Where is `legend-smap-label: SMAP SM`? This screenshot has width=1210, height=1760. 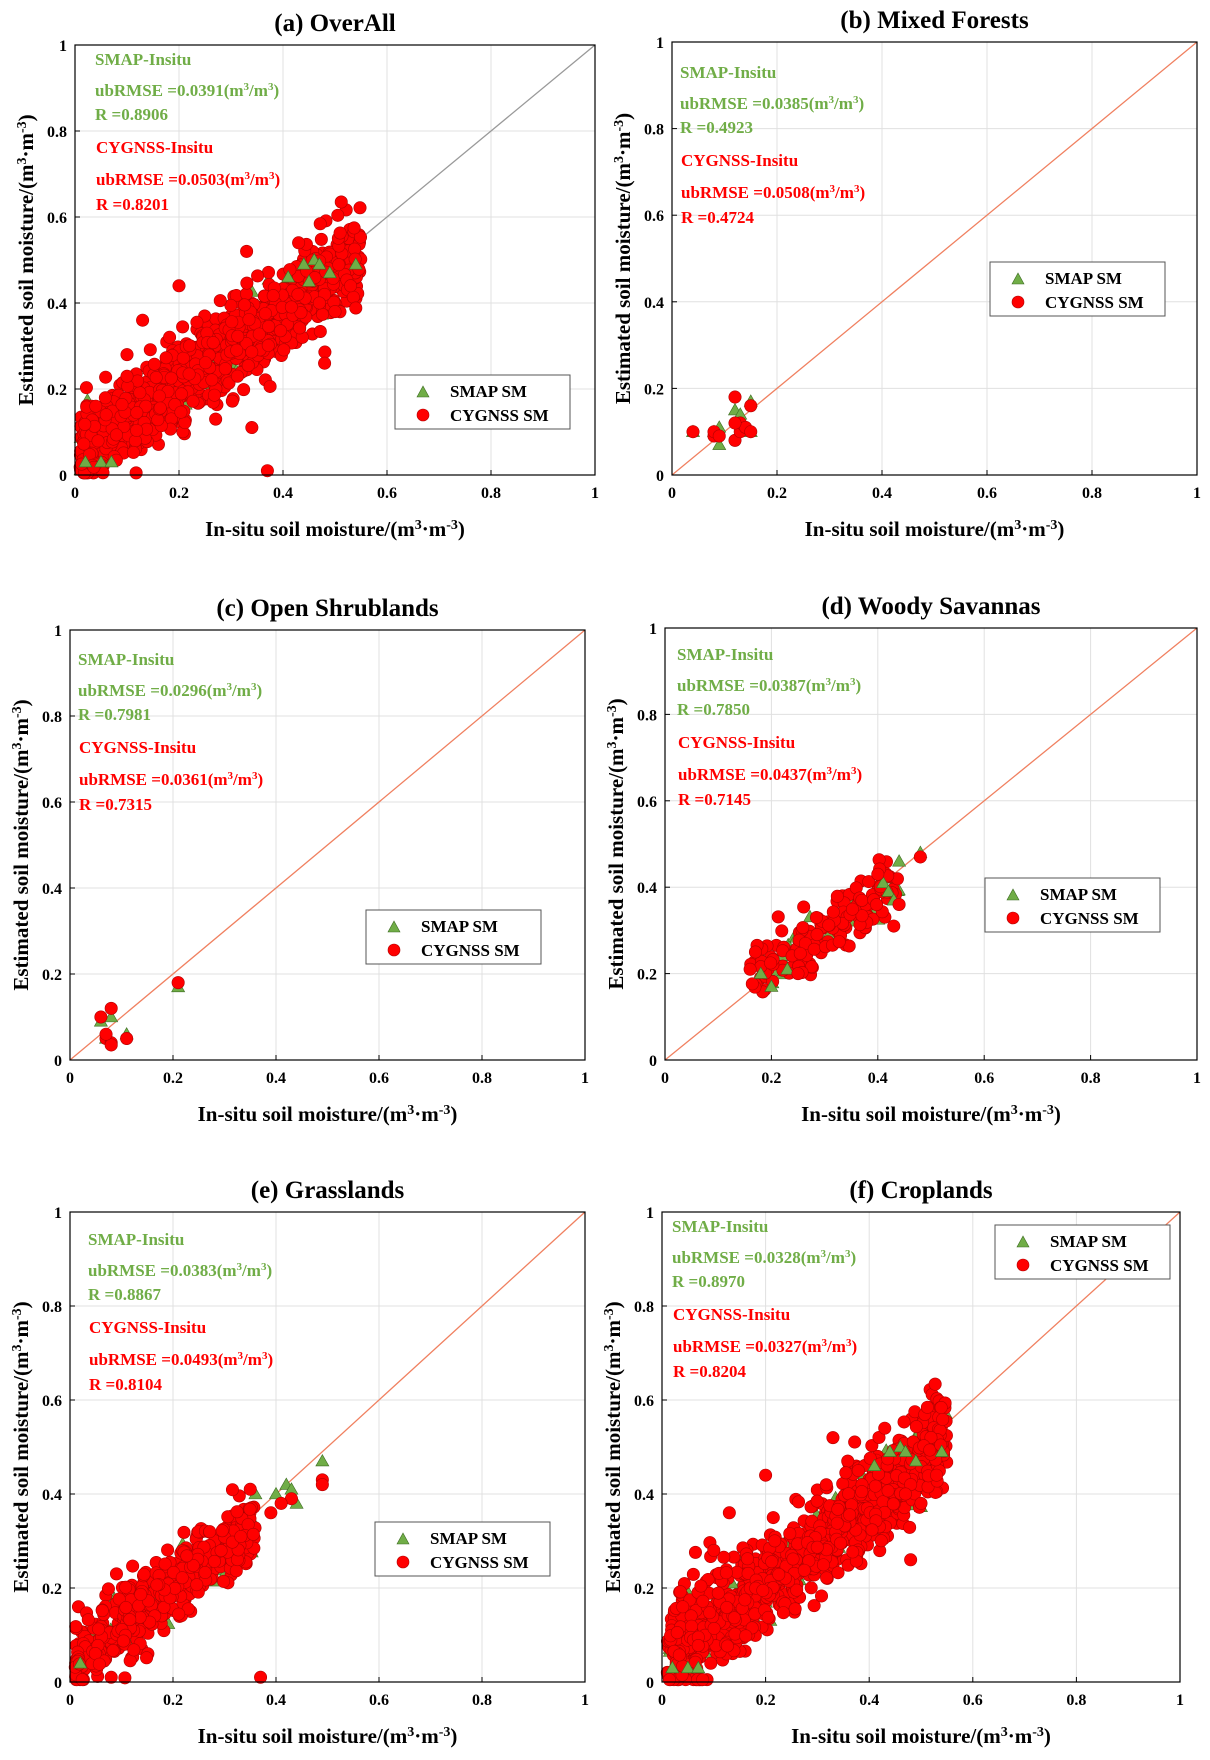 legend-smap-label: SMAP SM is located at coordinates (1083, 278).